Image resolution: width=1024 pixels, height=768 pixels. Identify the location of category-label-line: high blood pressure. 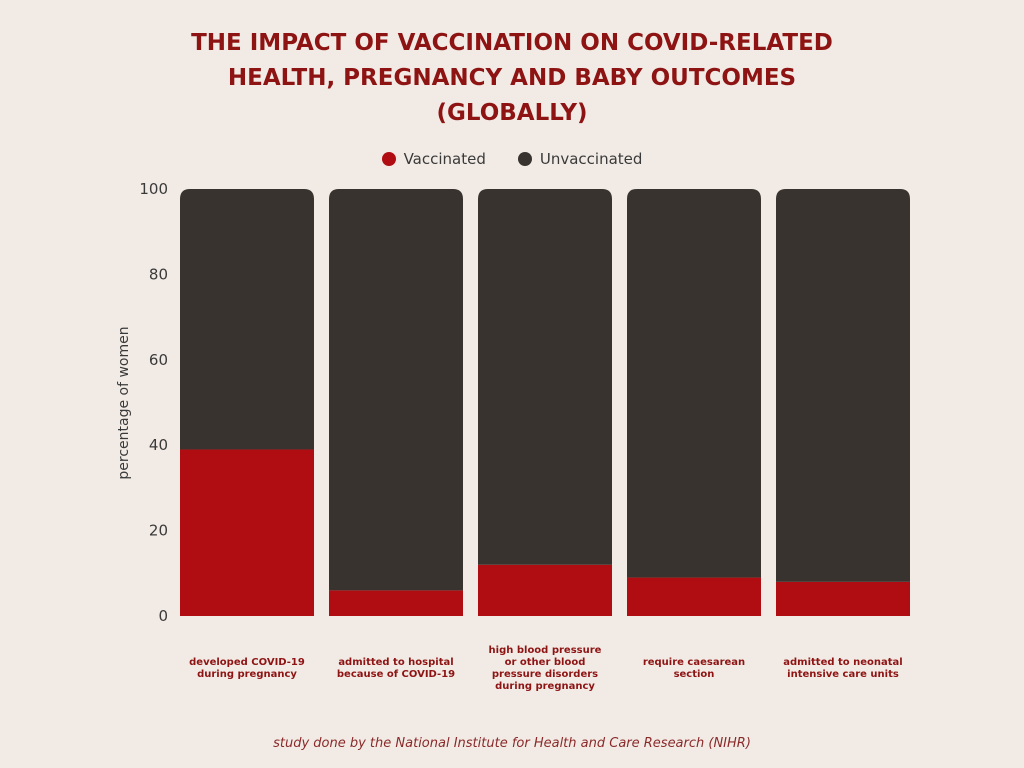
(545, 650).